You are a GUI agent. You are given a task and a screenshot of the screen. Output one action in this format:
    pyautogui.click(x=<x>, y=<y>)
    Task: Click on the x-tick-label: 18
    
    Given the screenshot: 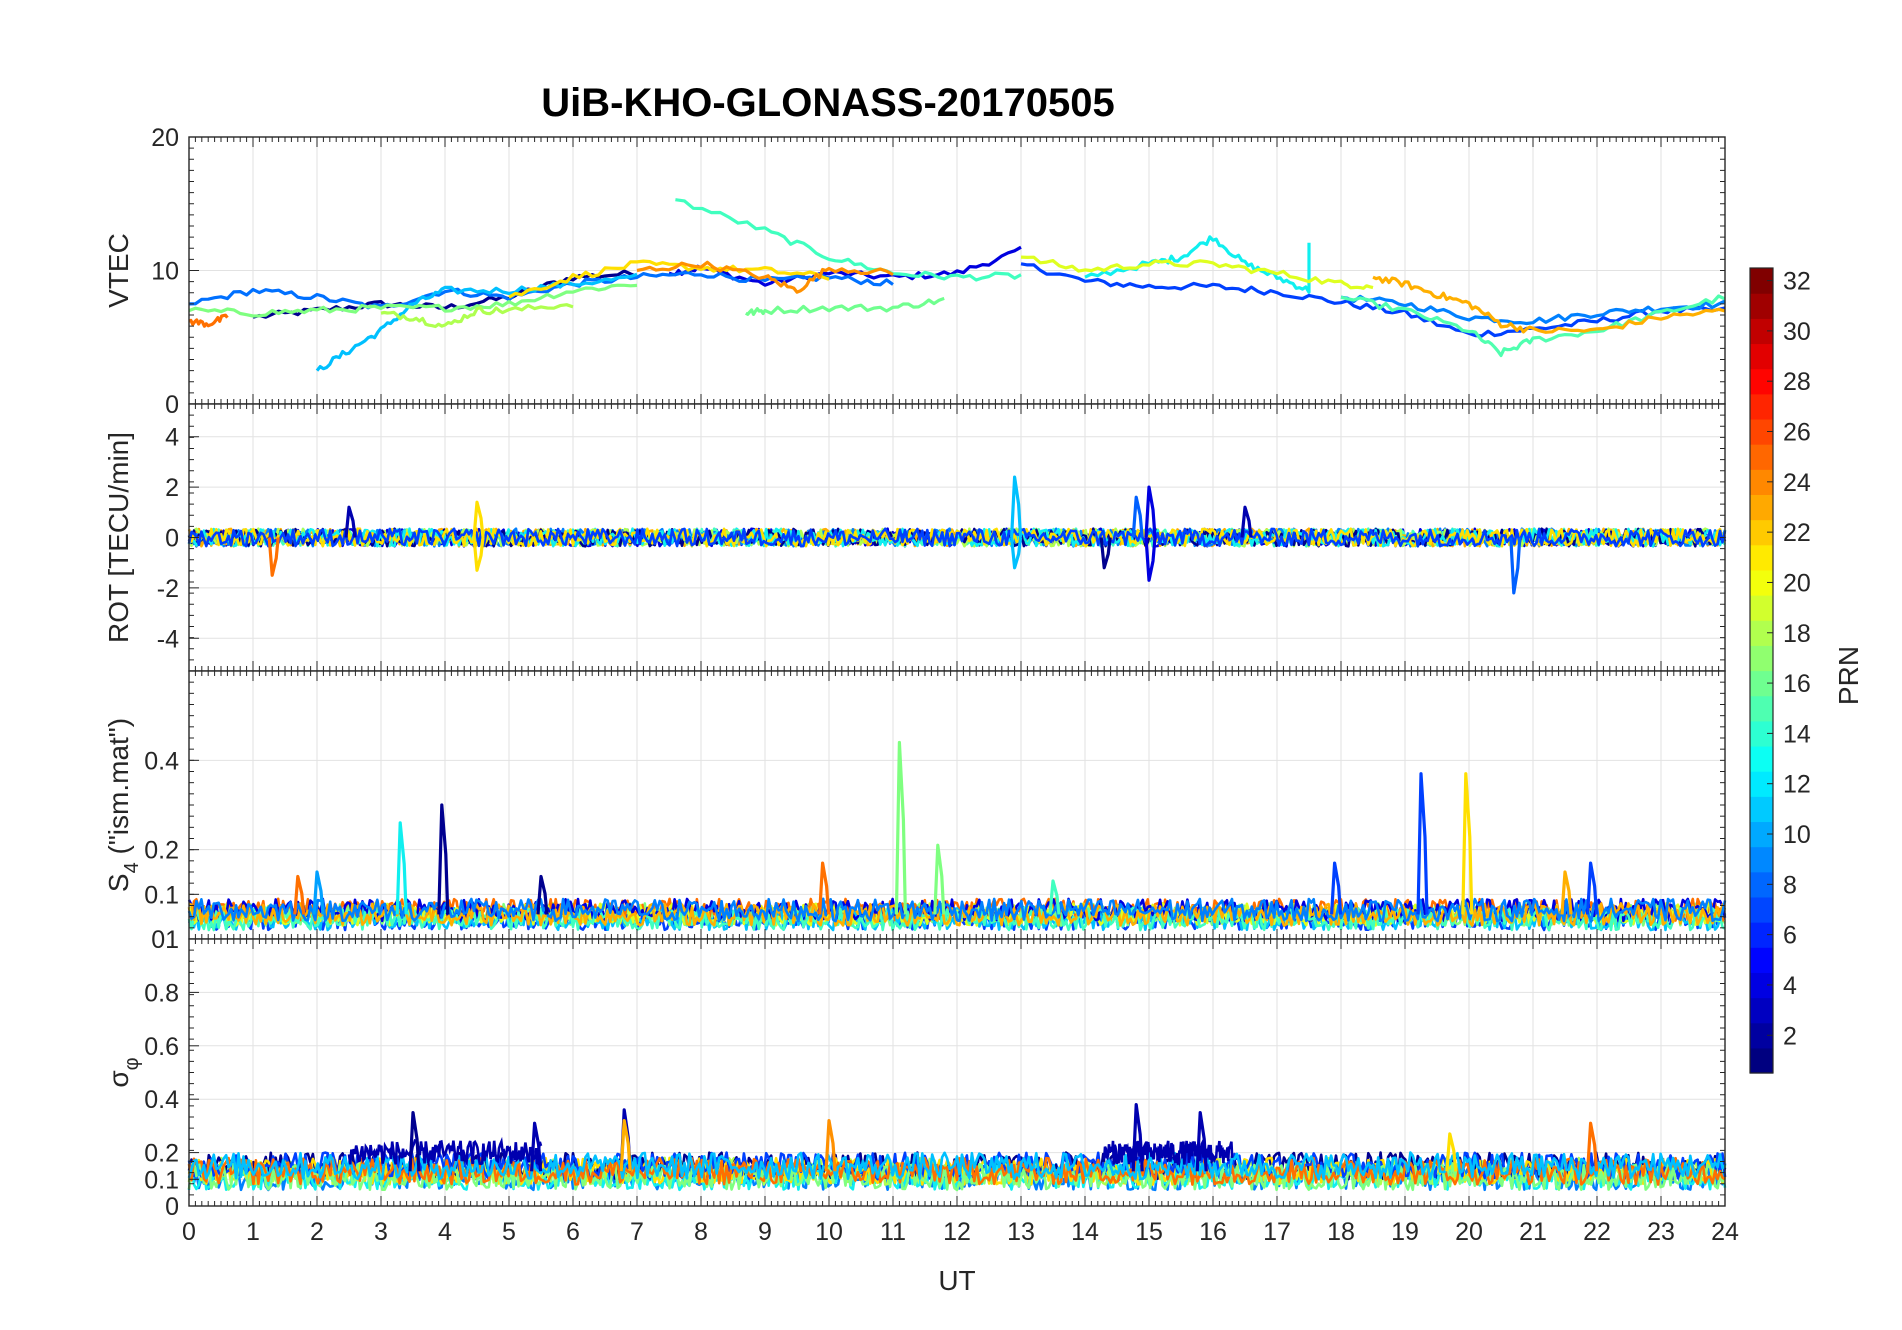 What is the action you would take?
    pyautogui.click(x=1341, y=1232)
    